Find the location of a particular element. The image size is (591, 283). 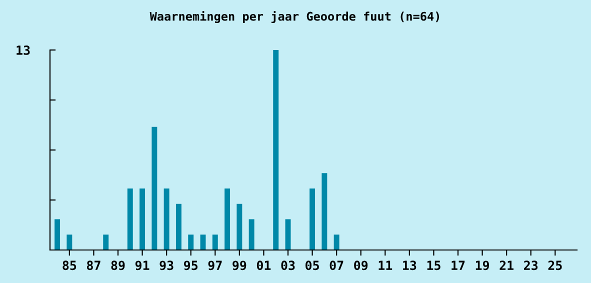

x-tick-label: 19 is located at coordinates (483, 265).